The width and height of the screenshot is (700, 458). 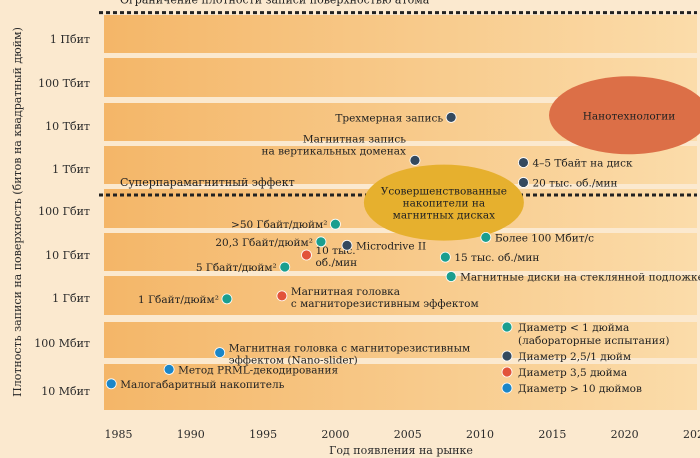 What do you see at coordinates (336, 263) in the screenshot?
I see `point-label: об./мин` at bounding box center [336, 263].